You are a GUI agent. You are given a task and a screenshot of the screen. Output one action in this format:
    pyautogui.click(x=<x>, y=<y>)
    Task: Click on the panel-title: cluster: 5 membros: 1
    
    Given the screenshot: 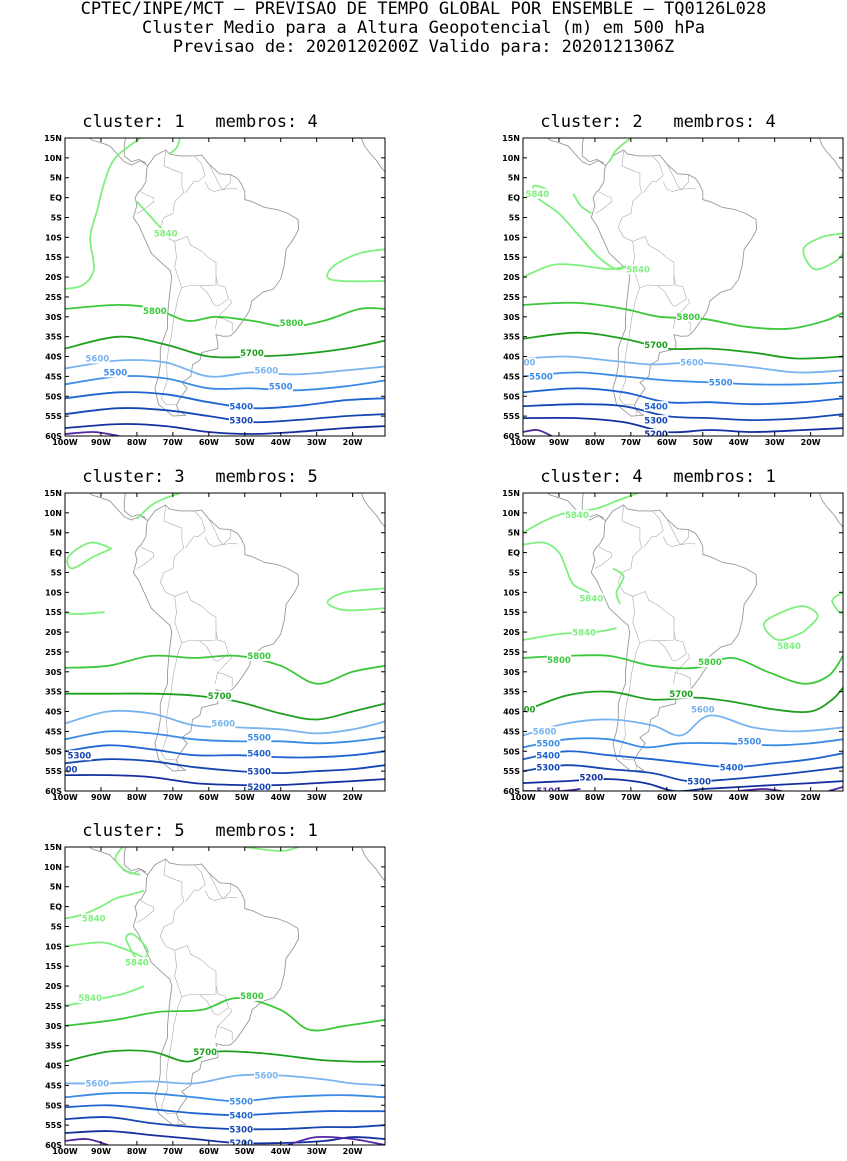 What is the action you would take?
    pyautogui.click(x=200, y=831)
    